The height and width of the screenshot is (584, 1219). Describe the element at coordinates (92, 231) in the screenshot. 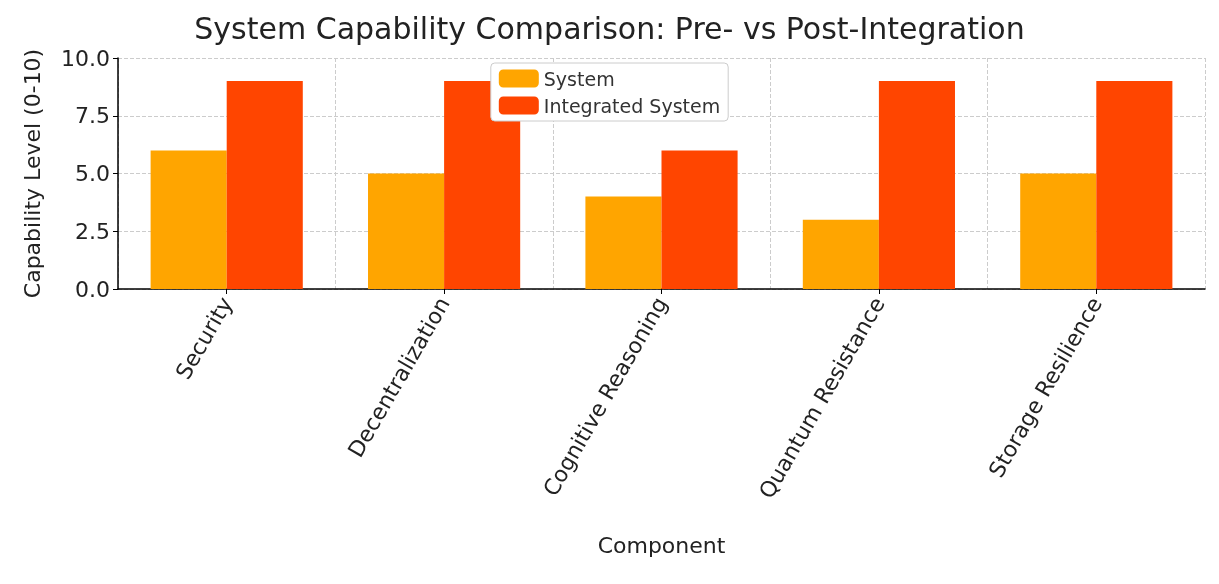

I see `y-tick-label: 2.5` at that location.